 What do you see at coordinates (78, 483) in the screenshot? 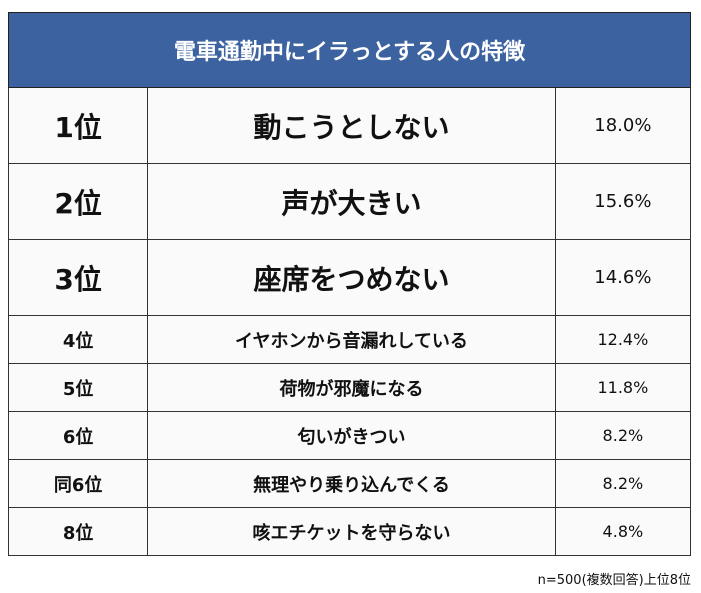
I see `rank-cell: 同6位` at bounding box center [78, 483].